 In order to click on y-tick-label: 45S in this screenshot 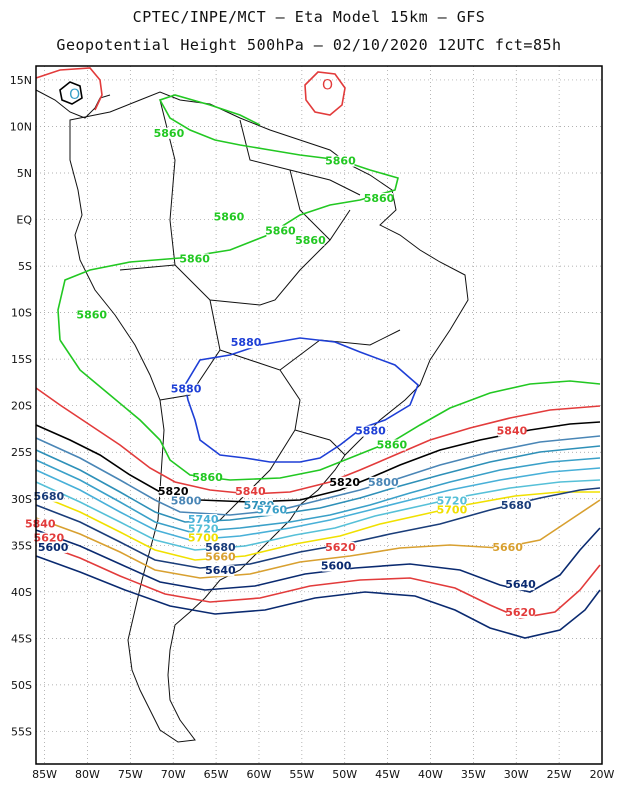, I will do `click(21, 638)`.